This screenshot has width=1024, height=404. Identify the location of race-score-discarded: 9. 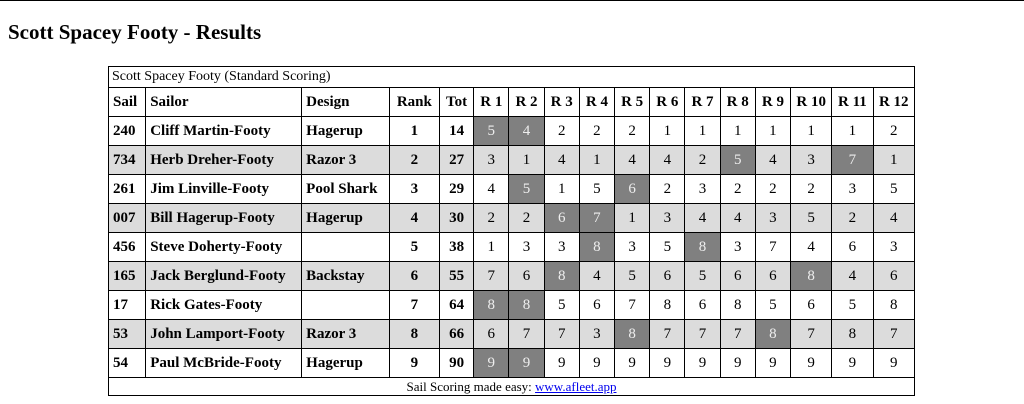
(526, 363).